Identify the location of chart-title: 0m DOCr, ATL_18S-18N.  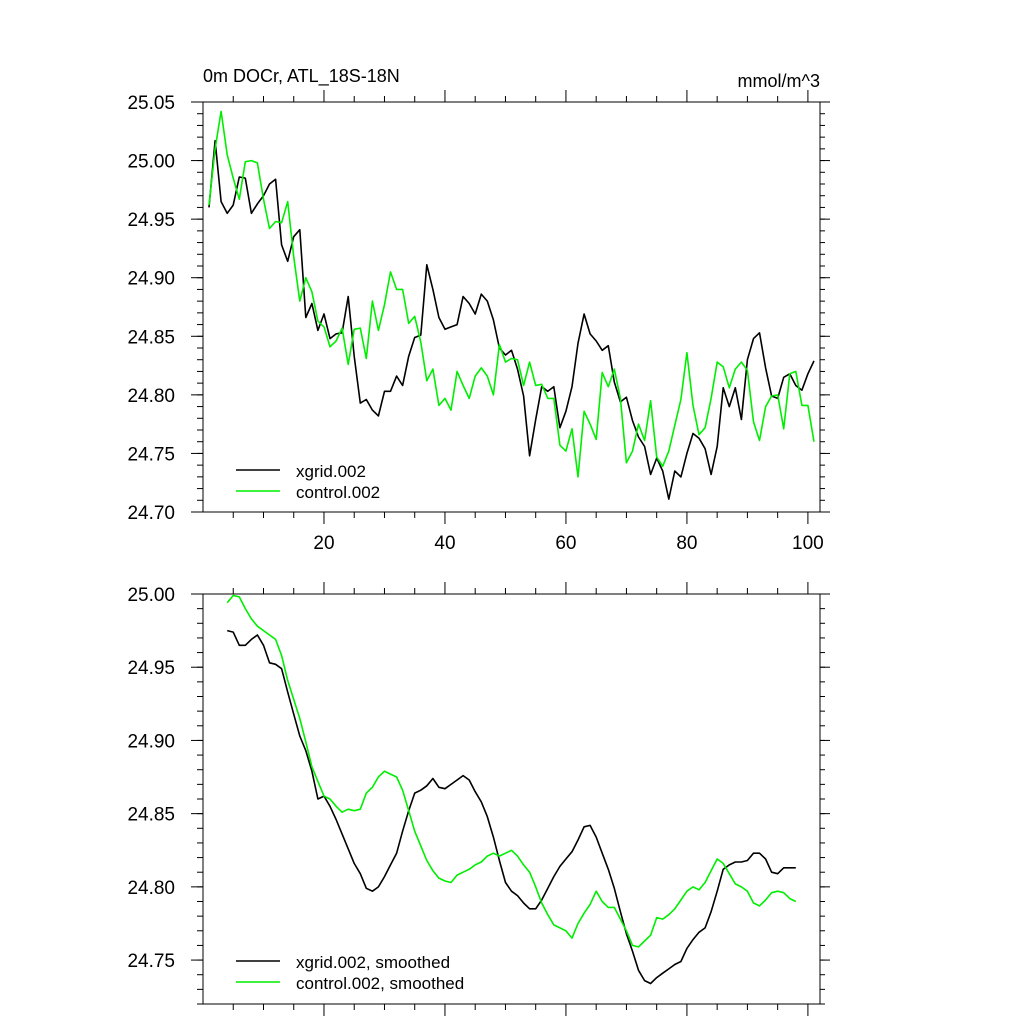
(301, 76).